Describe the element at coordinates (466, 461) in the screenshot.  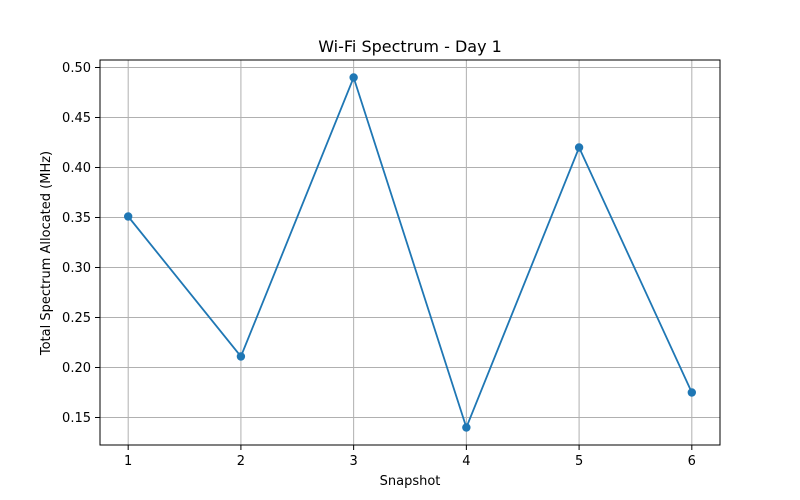
I see `x-tick-label: 4` at that location.